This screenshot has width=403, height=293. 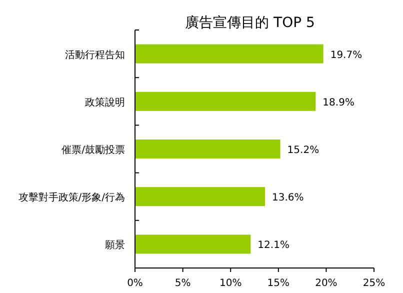 I want to click on x-tick-label: 10%, so click(x=230, y=283).